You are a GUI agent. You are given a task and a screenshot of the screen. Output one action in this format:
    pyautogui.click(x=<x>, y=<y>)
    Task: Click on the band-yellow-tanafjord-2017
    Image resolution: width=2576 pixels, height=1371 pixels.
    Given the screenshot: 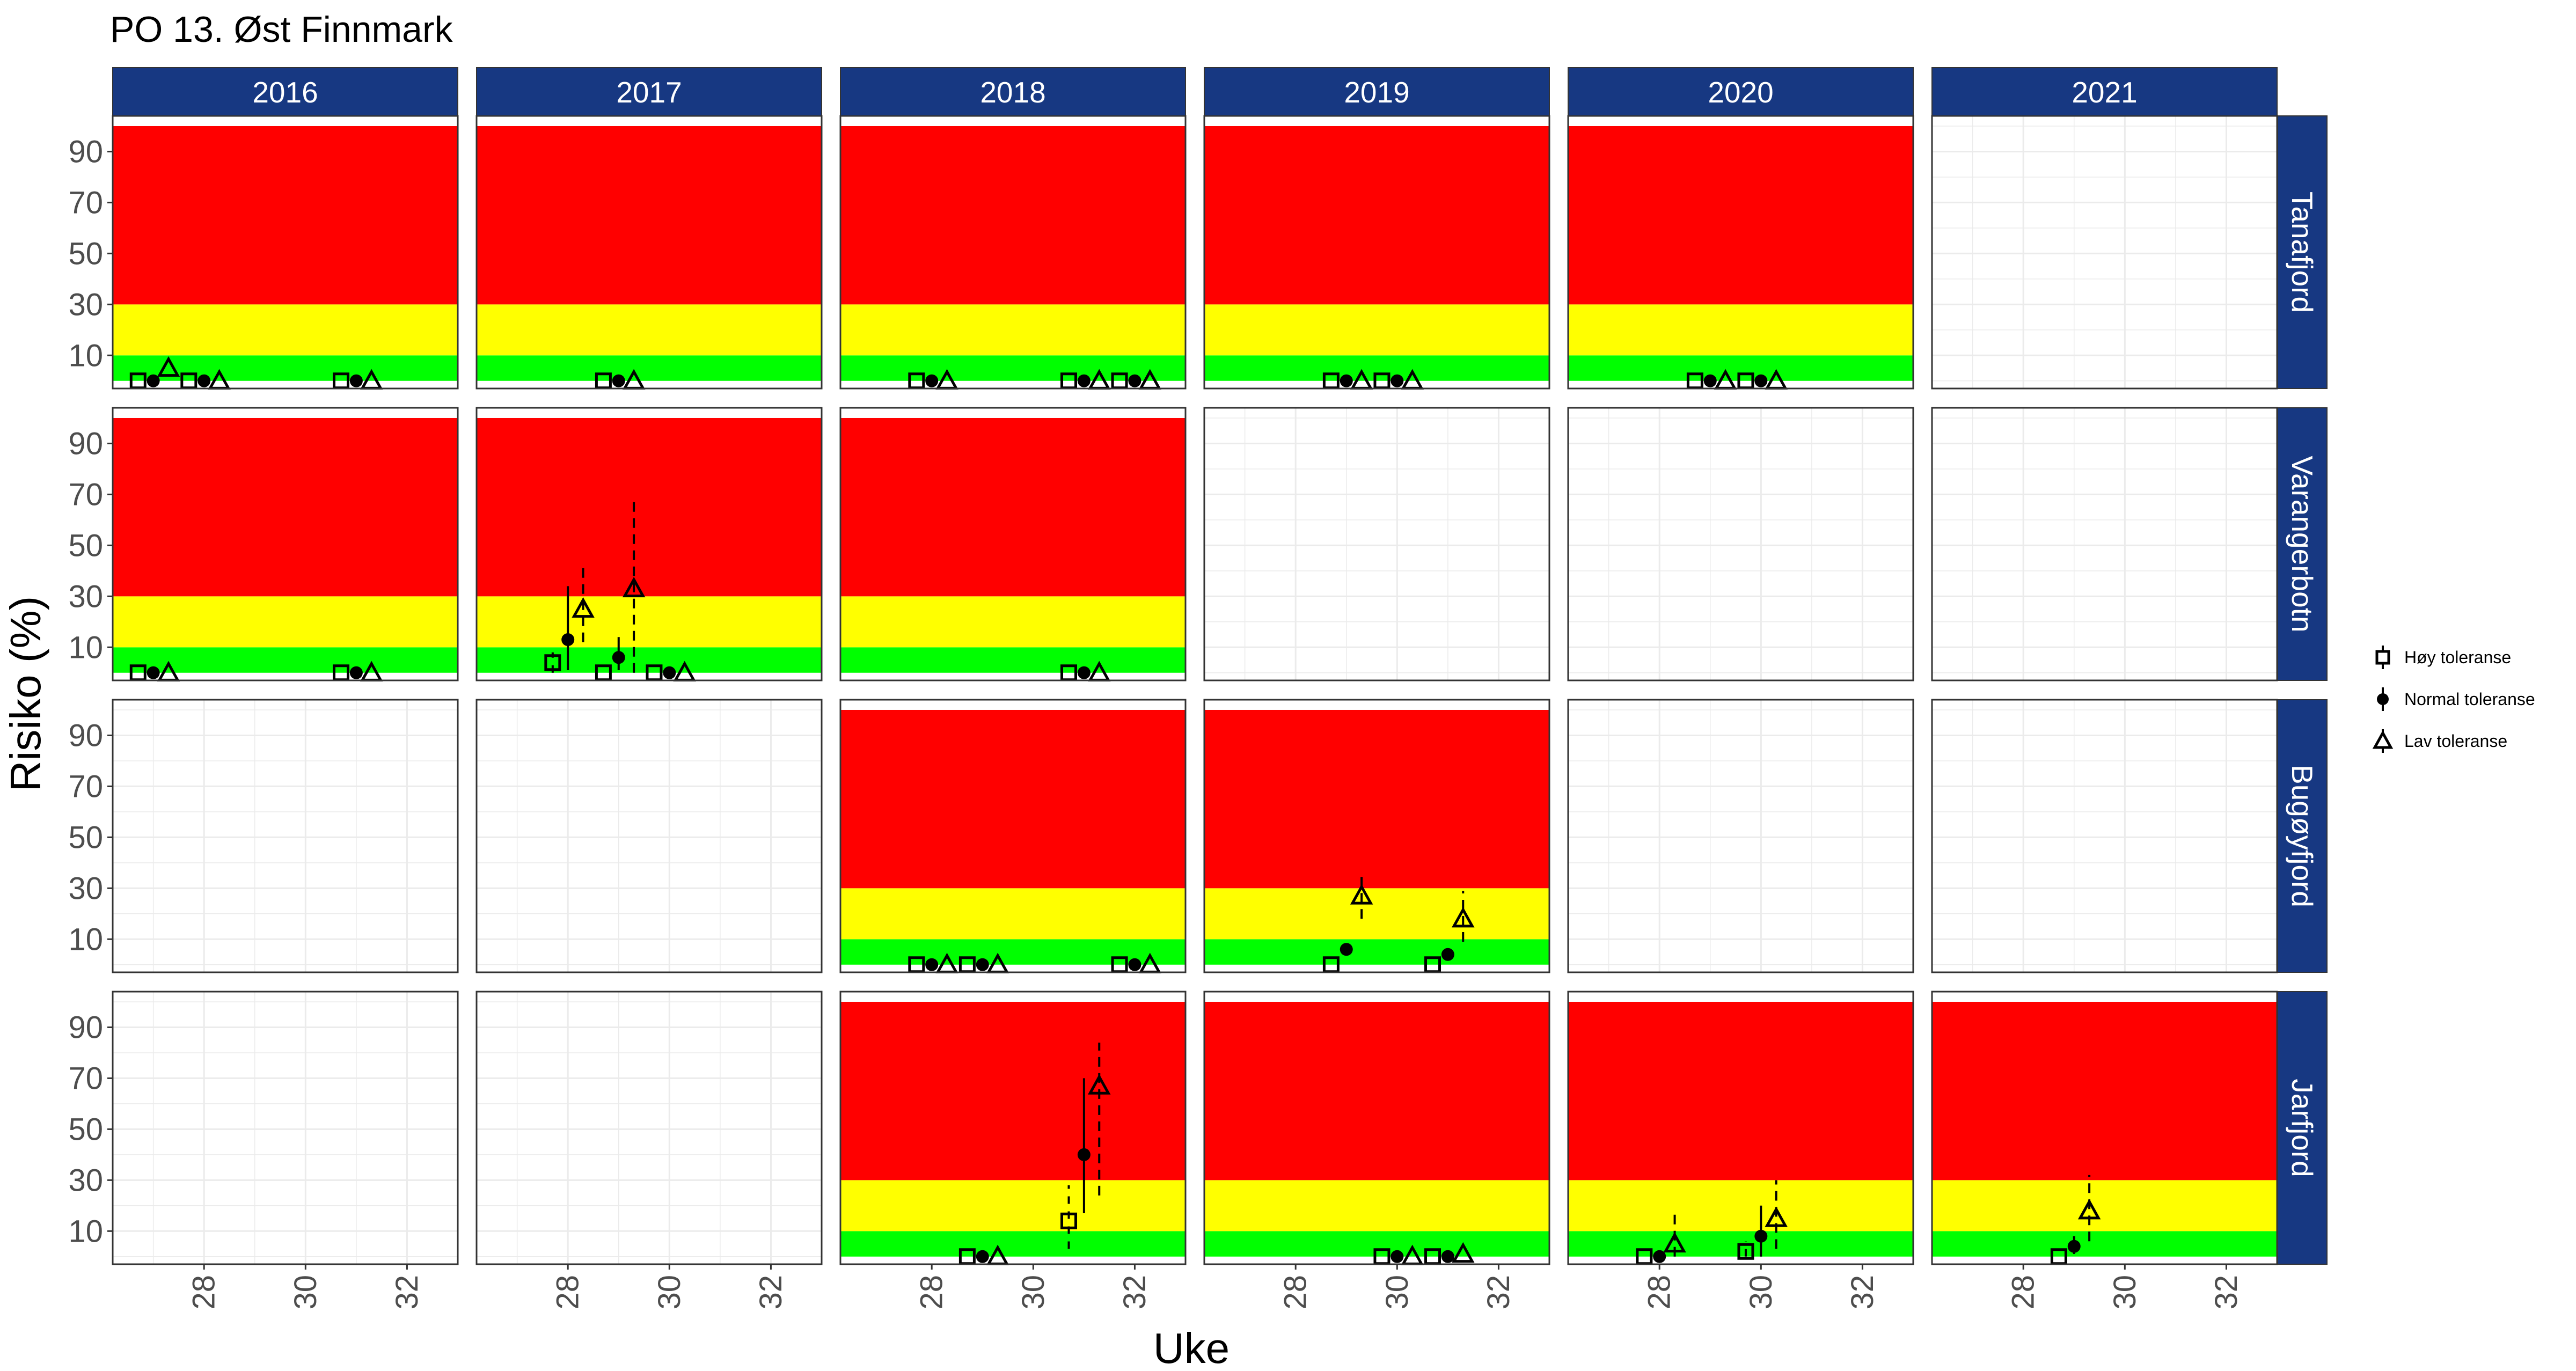 What is the action you would take?
    pyautogui.click(x=649, y=330)
    